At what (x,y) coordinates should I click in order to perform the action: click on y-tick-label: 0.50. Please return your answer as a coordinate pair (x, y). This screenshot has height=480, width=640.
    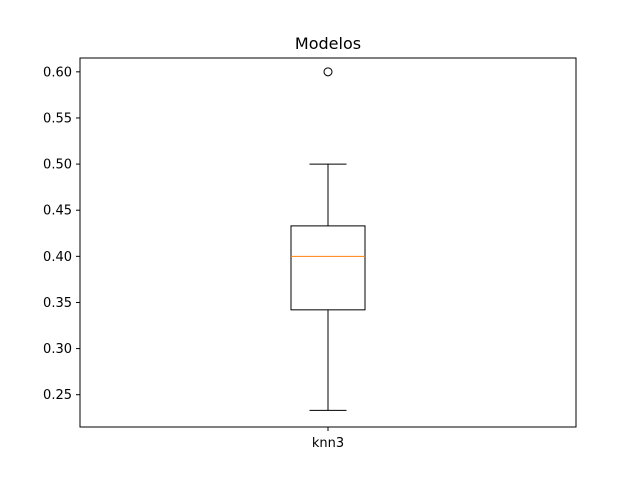
    Looking at the image, I should click on (57, 165).